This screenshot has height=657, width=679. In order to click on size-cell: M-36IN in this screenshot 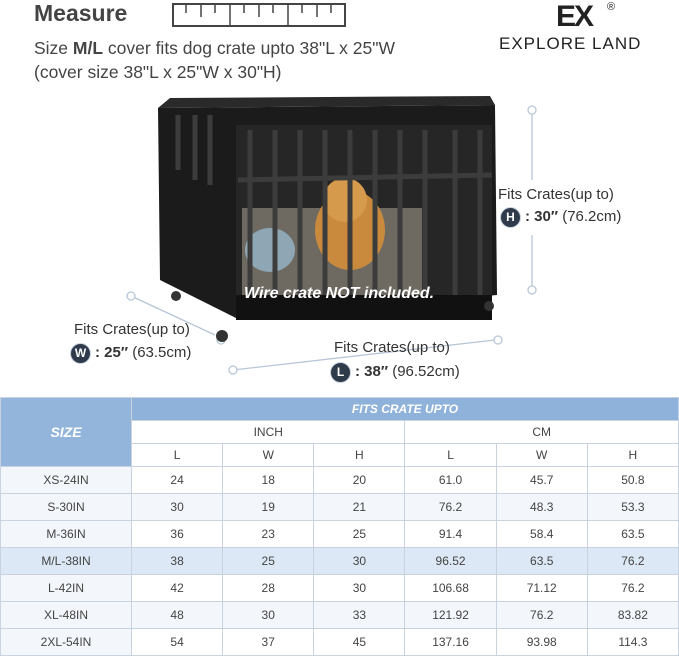, I will do `click(66, 534)`.